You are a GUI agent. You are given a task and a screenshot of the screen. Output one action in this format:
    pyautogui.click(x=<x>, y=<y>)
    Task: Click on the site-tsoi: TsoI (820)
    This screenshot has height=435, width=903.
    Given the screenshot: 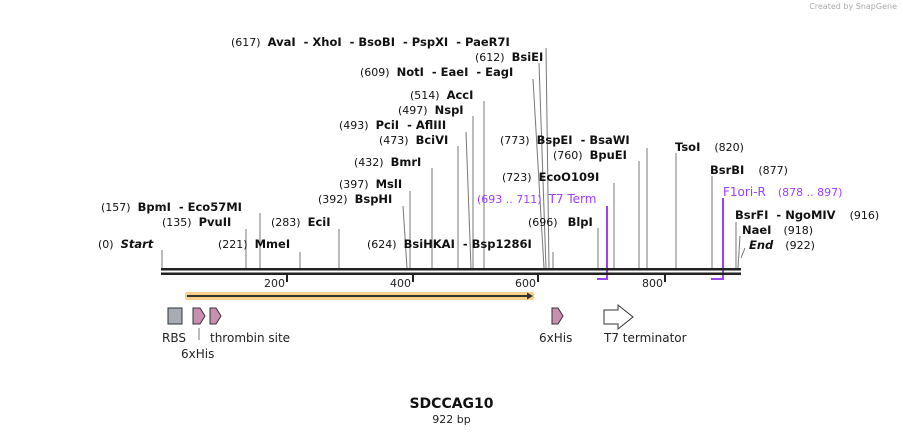 What is the action you would take?
    pyautogui.click(x=709, y=147)
    